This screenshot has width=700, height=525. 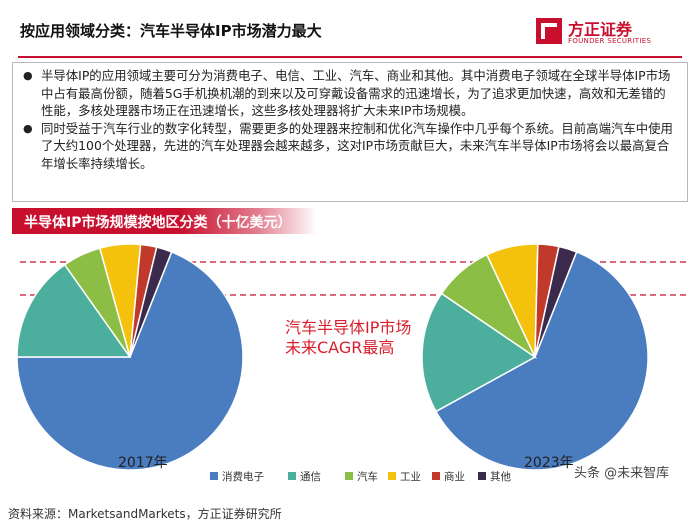 What do you see at coordinates (549, 31) in the screenshot?
I see `founder-logo-mark-icon` at bounding box center [549, 31].